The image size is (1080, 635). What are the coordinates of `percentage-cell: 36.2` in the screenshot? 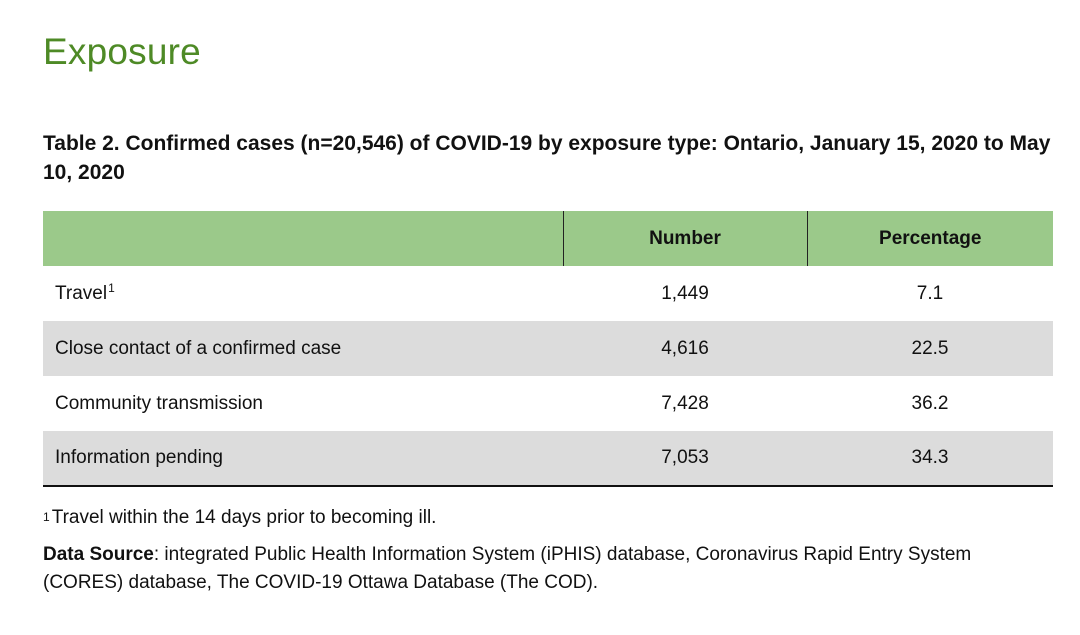 It's located at (930, 403).